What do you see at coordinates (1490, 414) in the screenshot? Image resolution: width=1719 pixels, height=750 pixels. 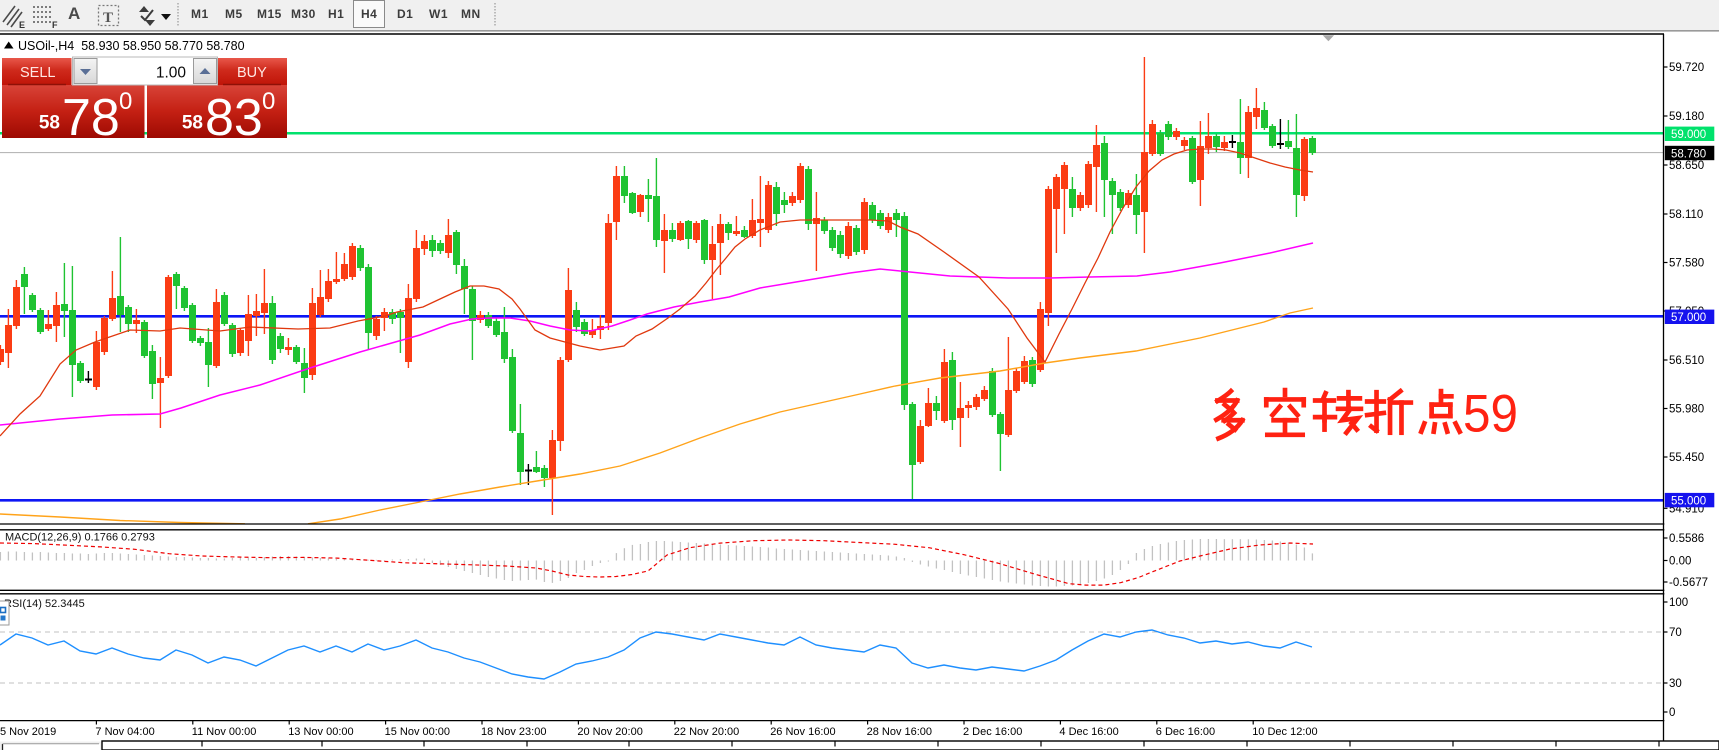 I see `svg-text: 59` at bounding box center [1490, 414].